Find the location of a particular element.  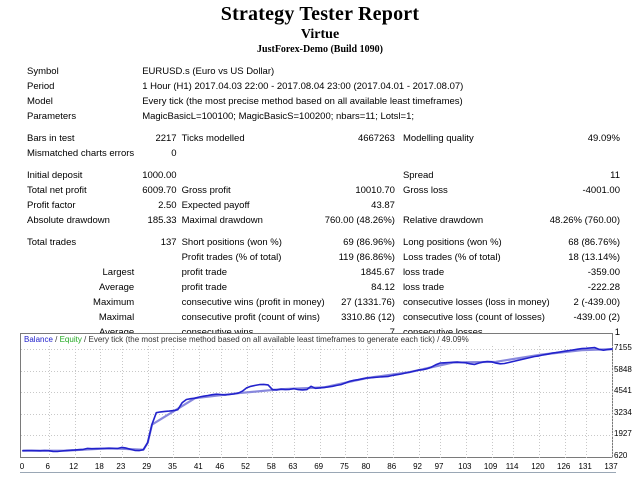

page-title: Strategy Tester Report is located at coordinates (320, 14).